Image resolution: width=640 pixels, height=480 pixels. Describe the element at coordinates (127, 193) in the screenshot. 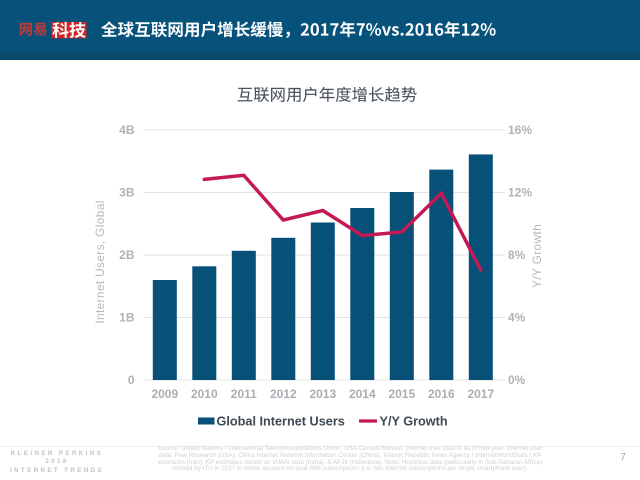

I see `svg-text: 3B` at that location.